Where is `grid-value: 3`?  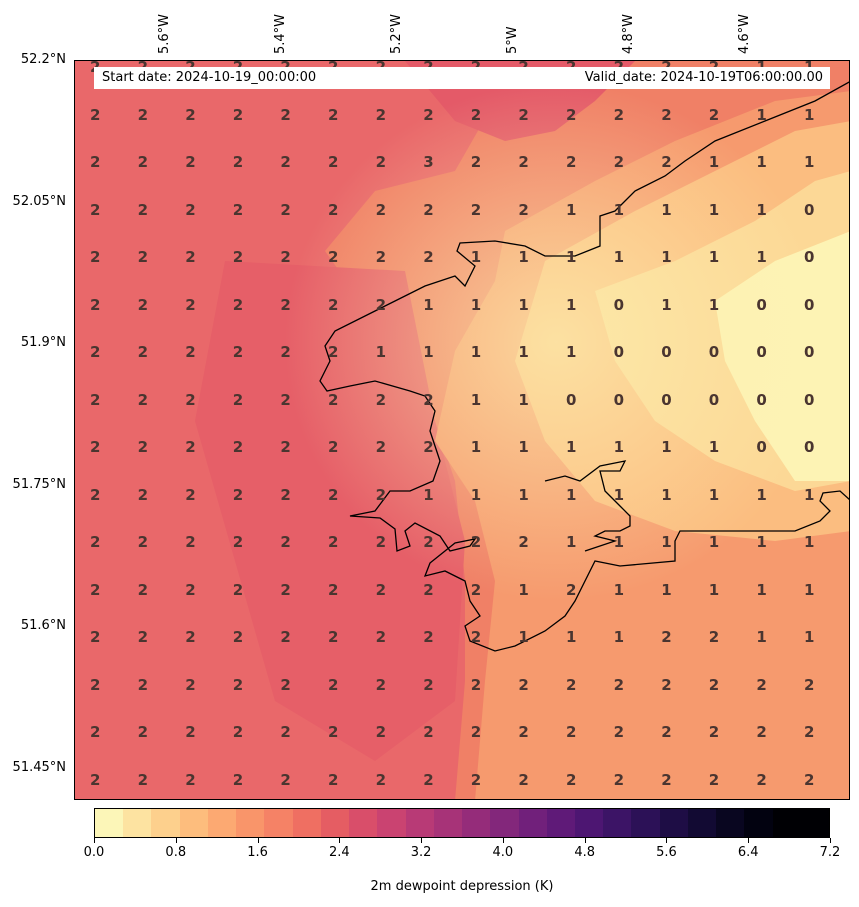
grid-value: 3 is located at coordinates (428, 162).